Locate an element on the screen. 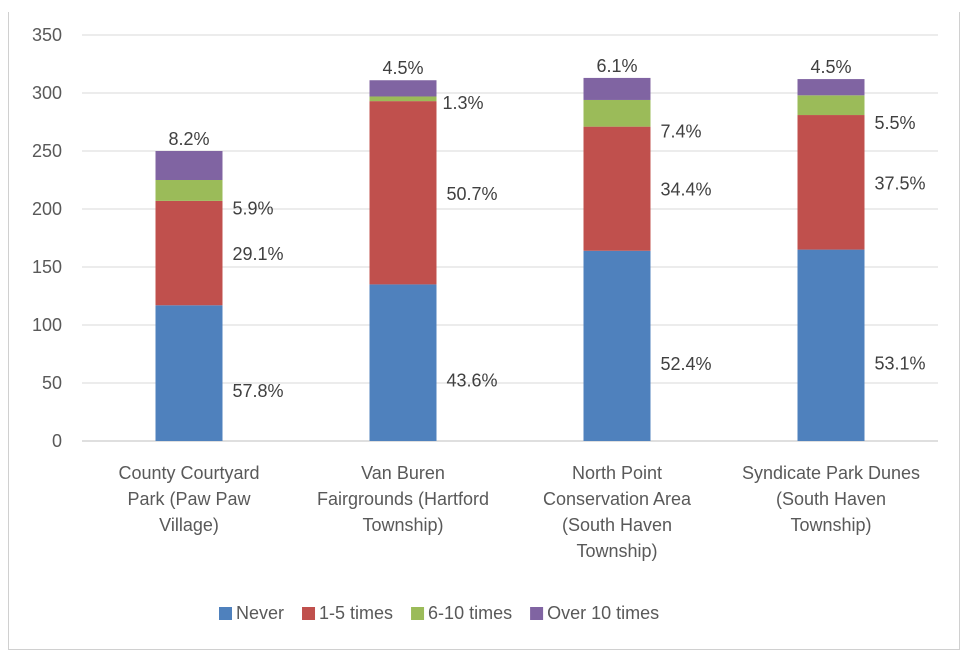 The width and height of the screenshot is (964, 652). data-label: 5.9% is located at coordinates (253, 208).